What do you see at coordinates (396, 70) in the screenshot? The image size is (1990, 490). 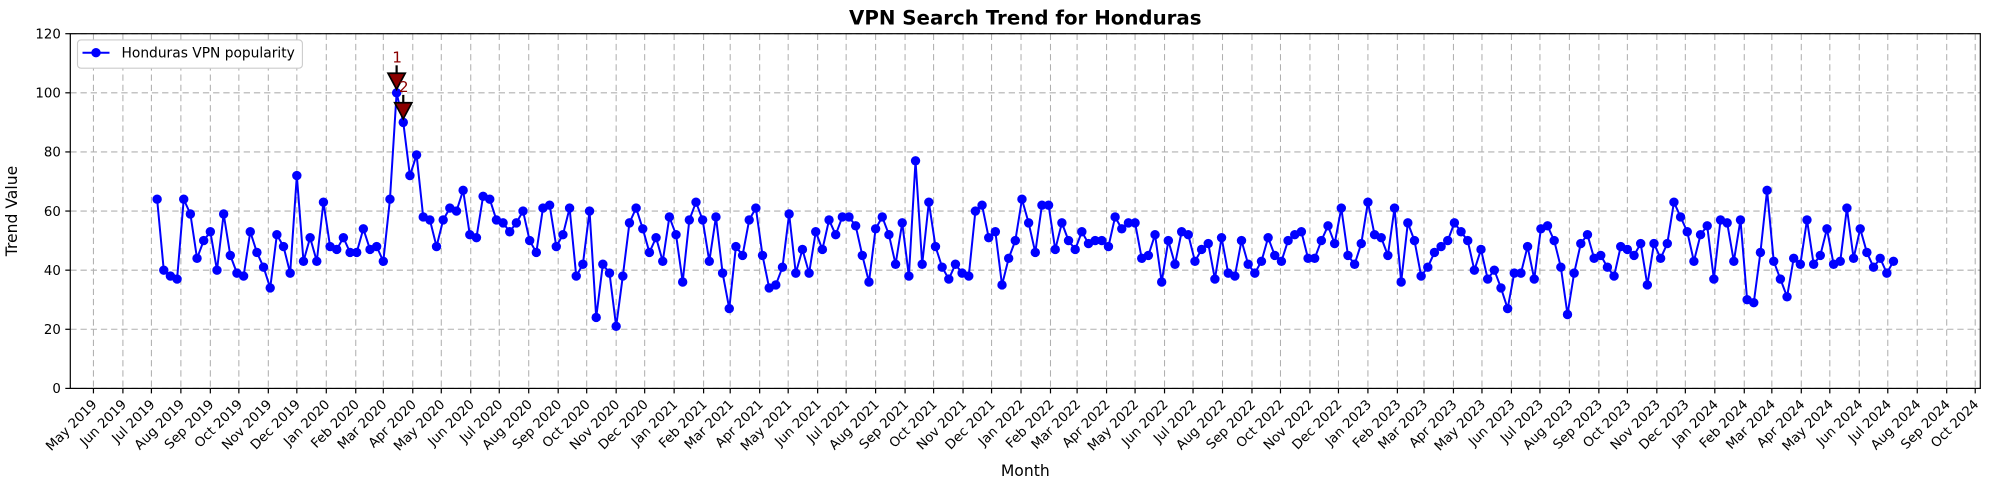 I see `annotation-1: 1` at bounding box center [396, 70].